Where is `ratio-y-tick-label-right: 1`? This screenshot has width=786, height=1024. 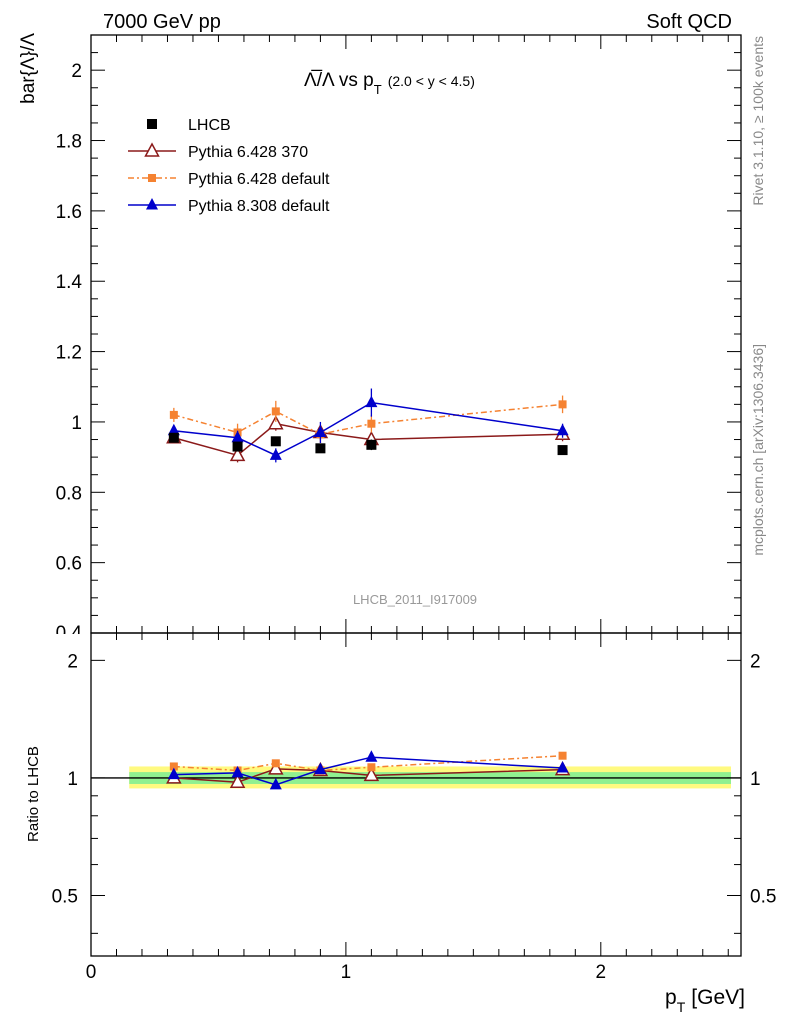 ratio-y-tick-label-right: 1 is located at coordinates (755, 779).